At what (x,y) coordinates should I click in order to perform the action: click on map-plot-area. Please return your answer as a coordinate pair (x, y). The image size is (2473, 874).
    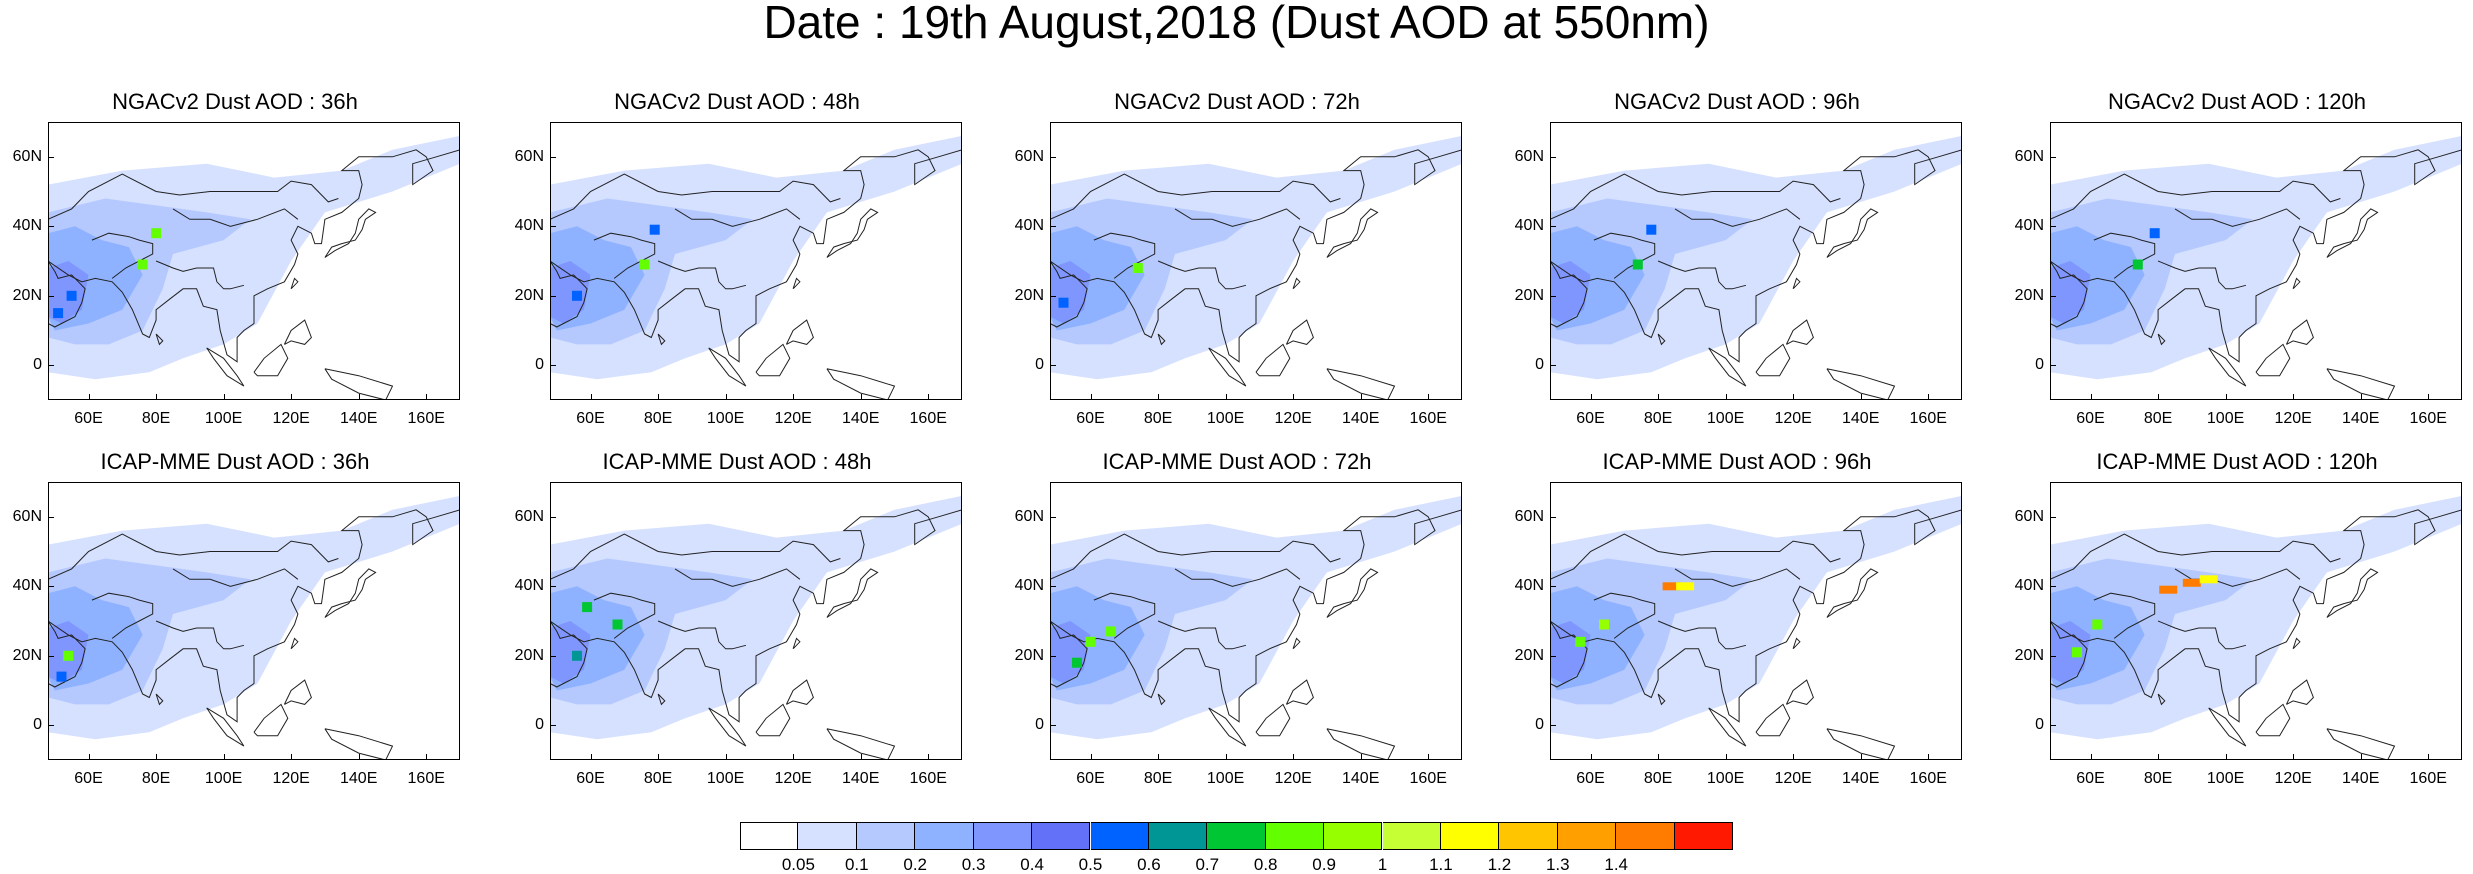
    Looking at the image, I should click on (1756, 621).